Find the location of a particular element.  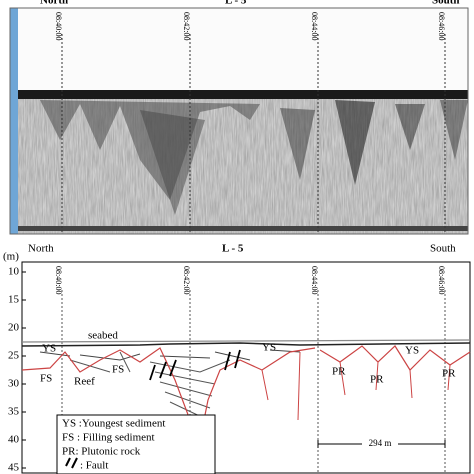

top-title: L - 5 is located at coordinates (236, 3).